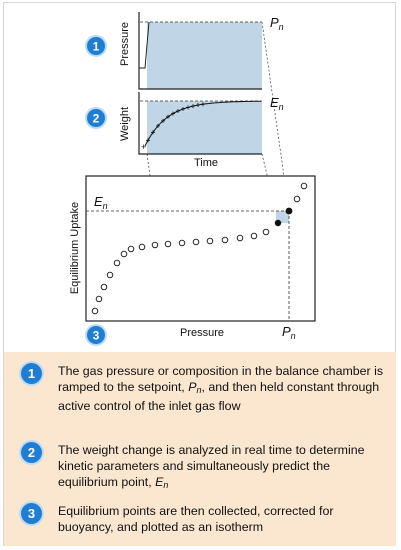  I want to click on step-badge-1: 1, so click(96, 46).